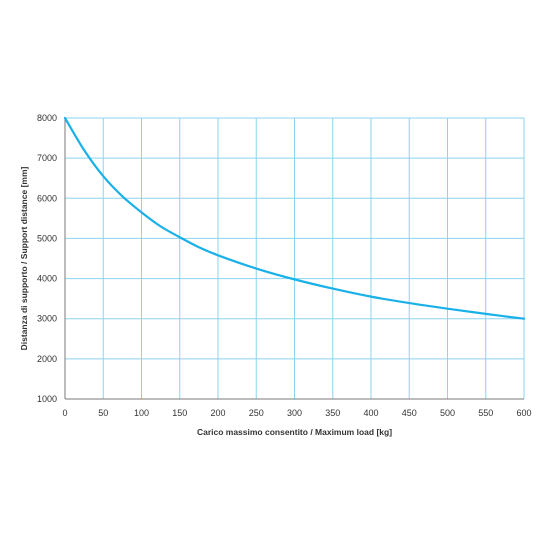  Describe the element at coordinates (47, 399) in the screenshot. I see `y-tick-label: 1000` at that location.